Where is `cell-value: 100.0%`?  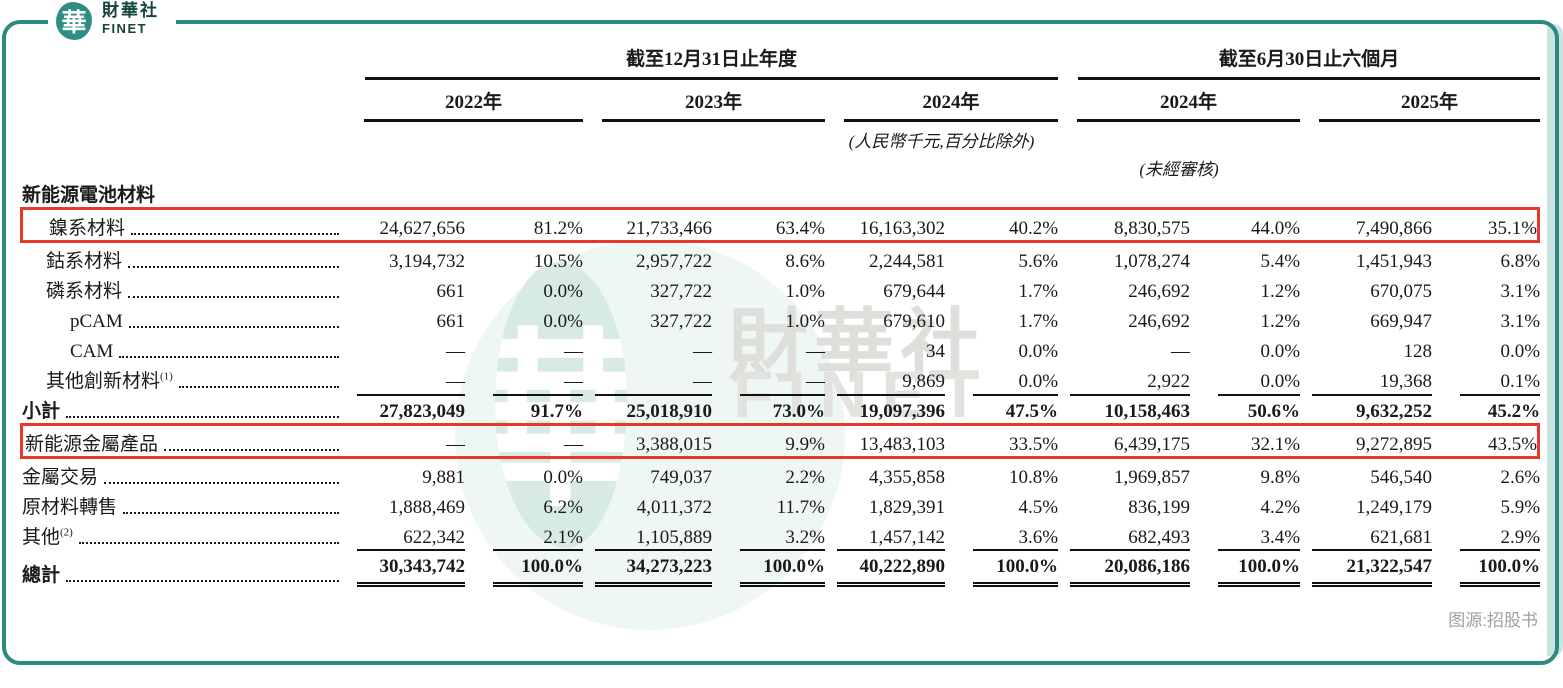 cell-value: 100.0% is located at coordinates (1500, 568).